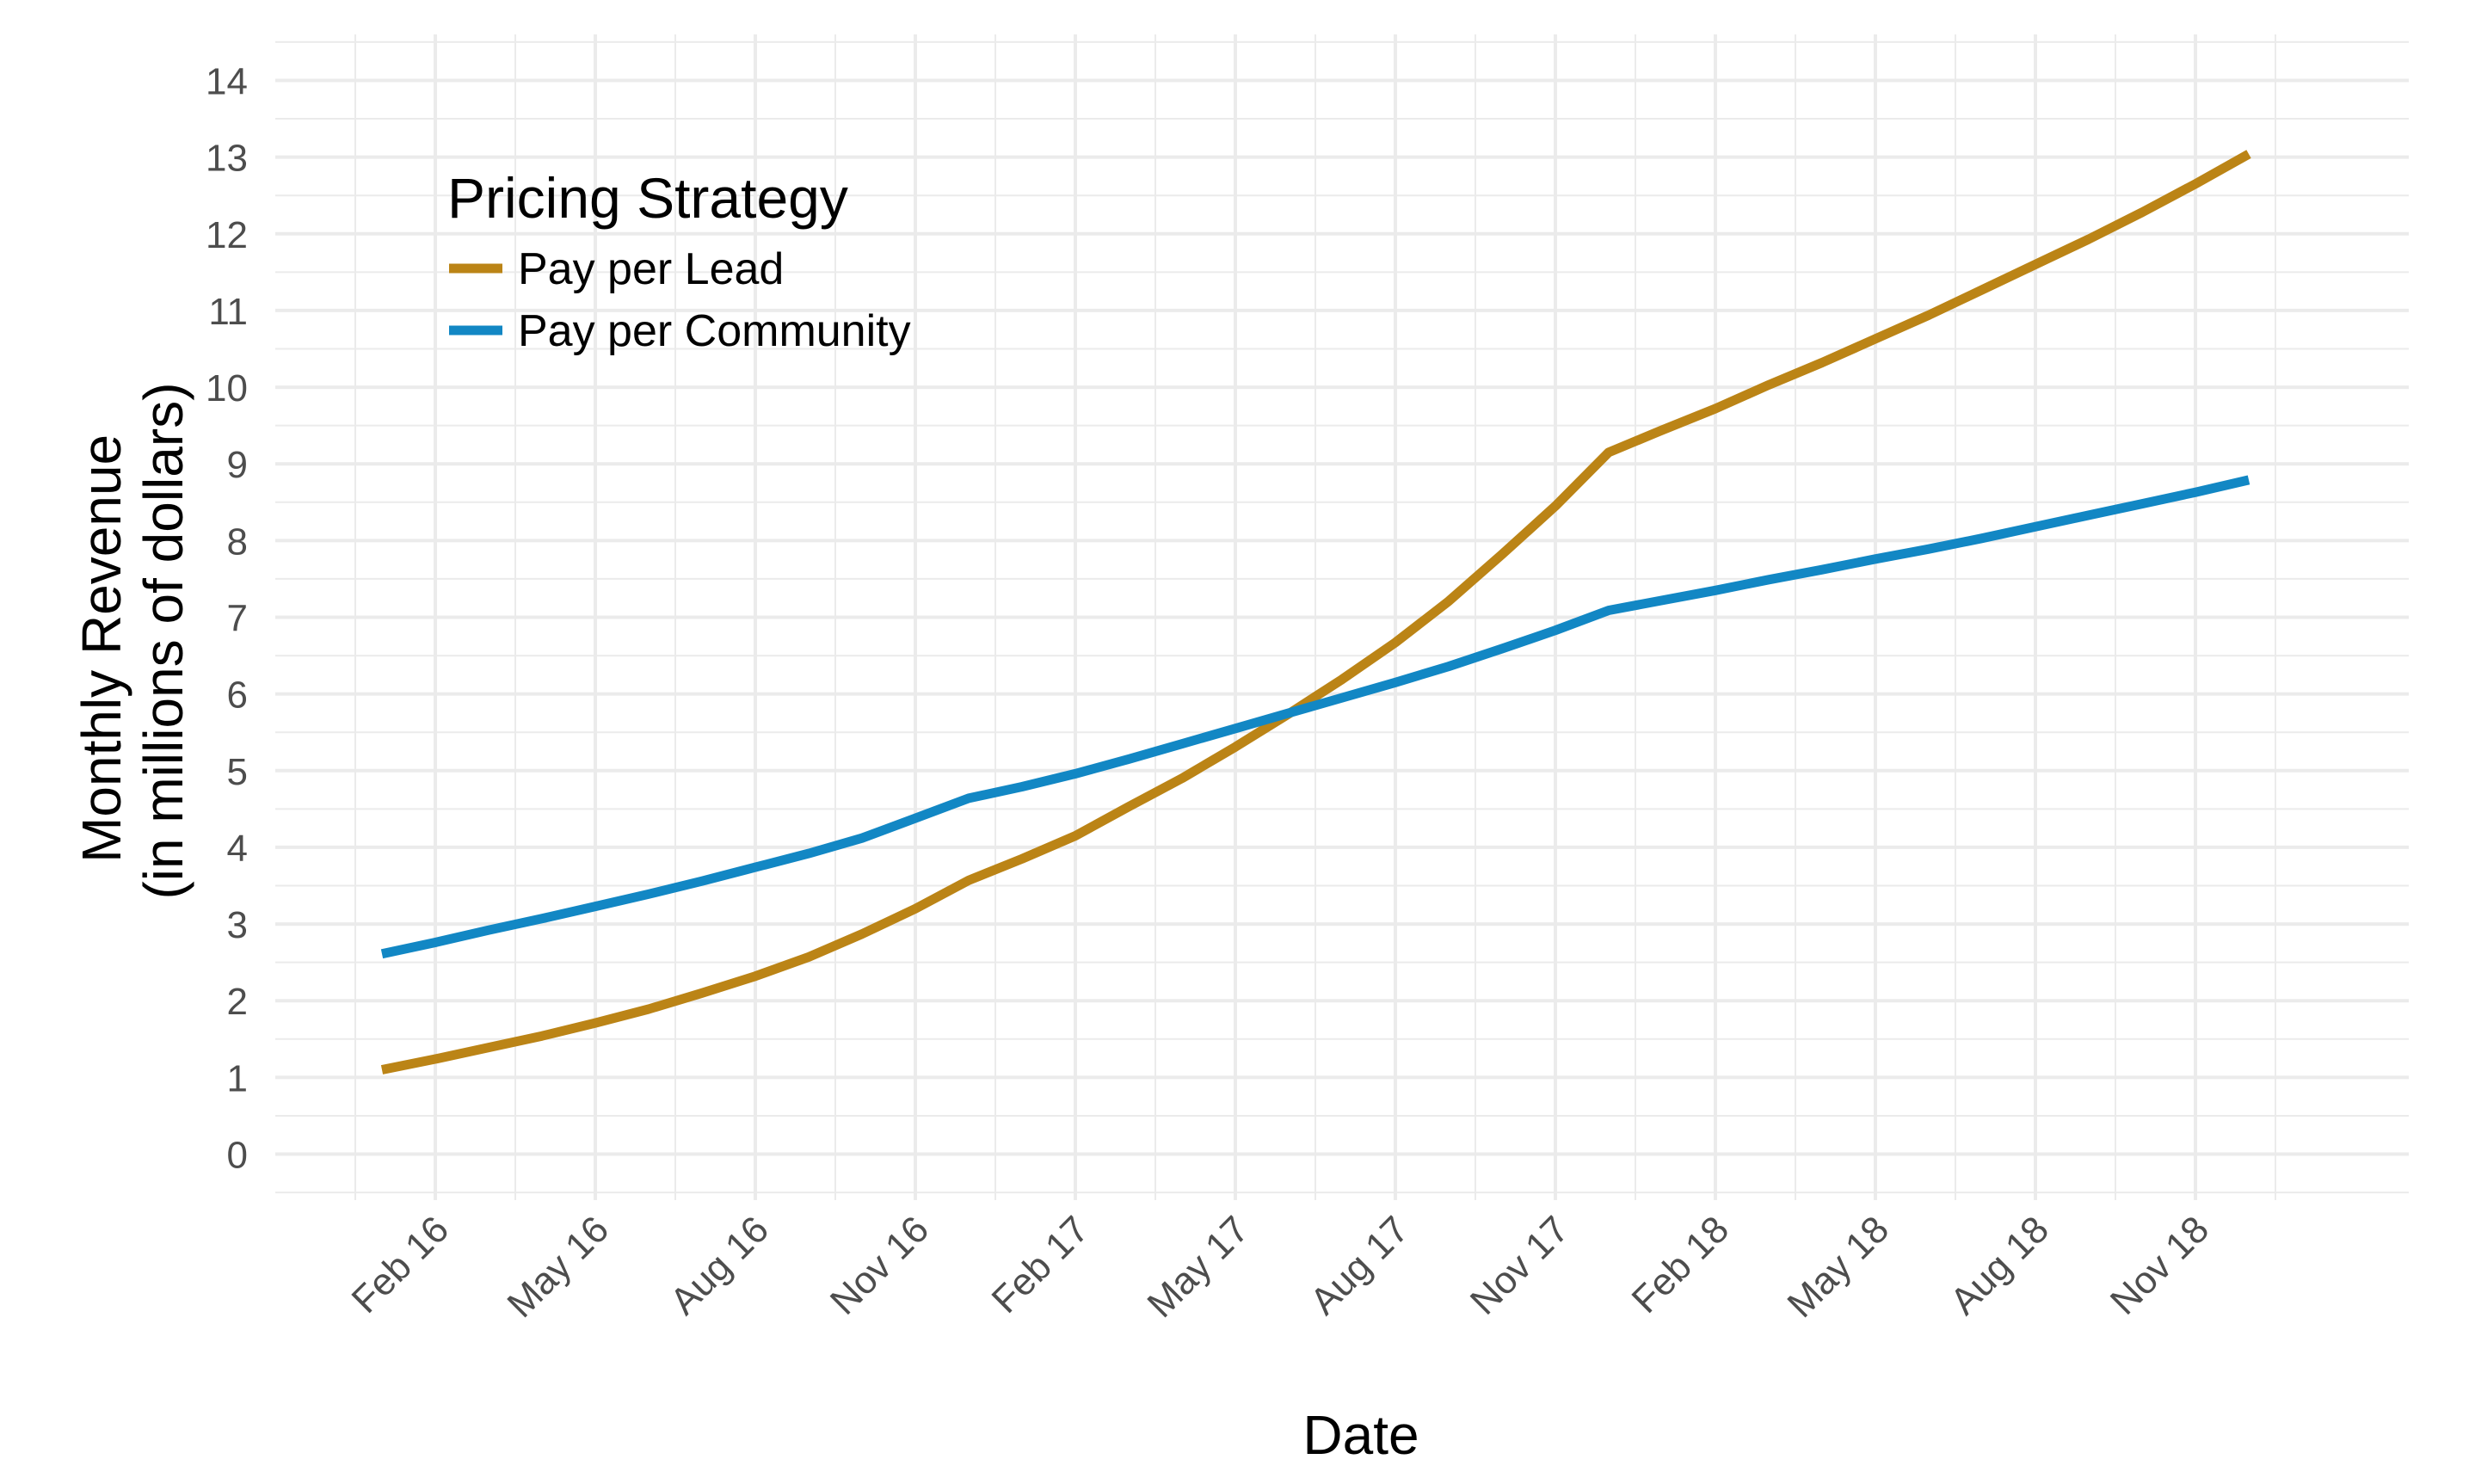 The image size is (2469, 1484). I want to click on y-tick-label: 12, so click(227, 235).